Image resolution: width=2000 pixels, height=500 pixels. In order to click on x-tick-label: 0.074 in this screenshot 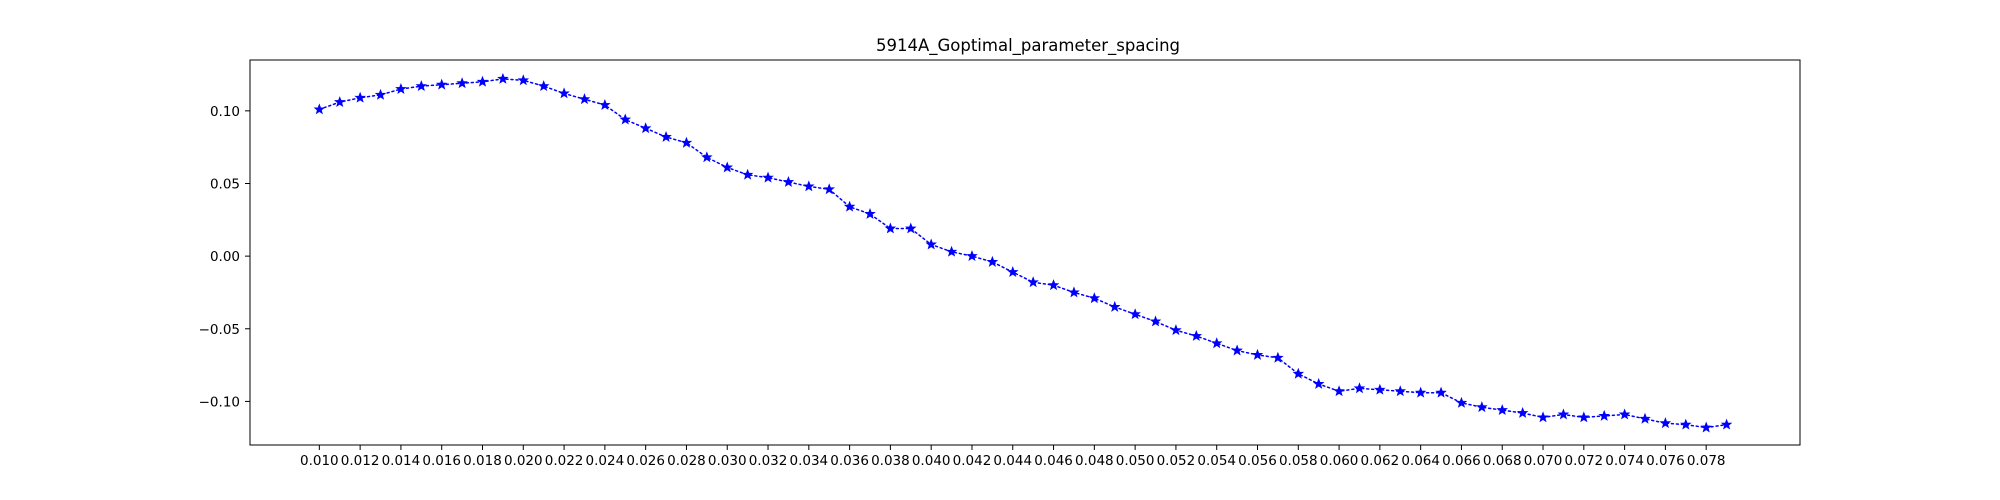, I will do `click(1624, 461)`.